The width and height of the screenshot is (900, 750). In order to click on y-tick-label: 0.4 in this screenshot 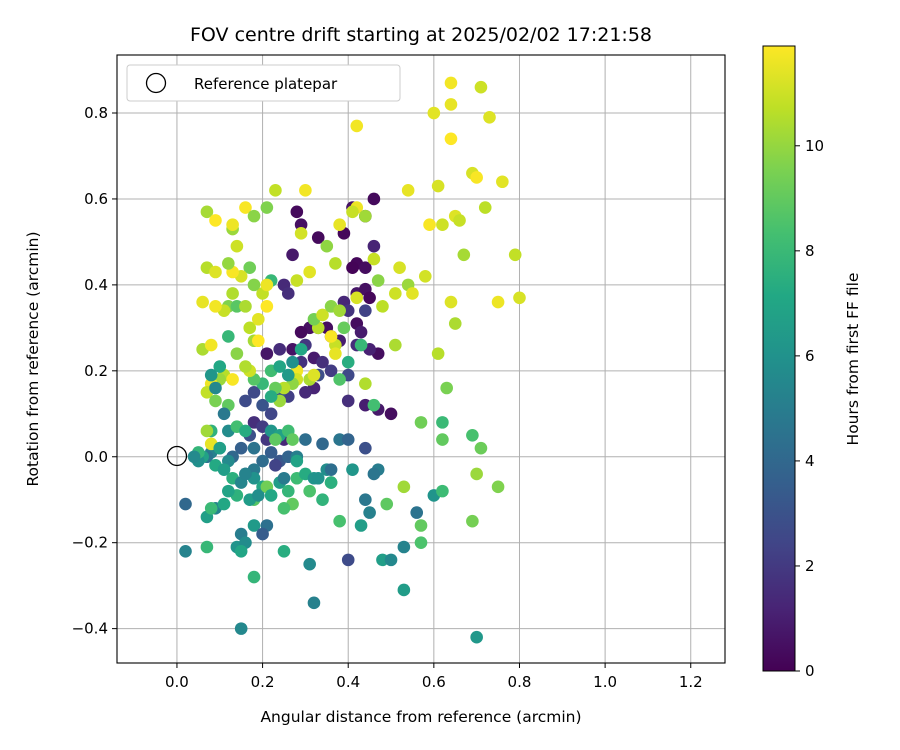, I will do `click(96, 285)`.